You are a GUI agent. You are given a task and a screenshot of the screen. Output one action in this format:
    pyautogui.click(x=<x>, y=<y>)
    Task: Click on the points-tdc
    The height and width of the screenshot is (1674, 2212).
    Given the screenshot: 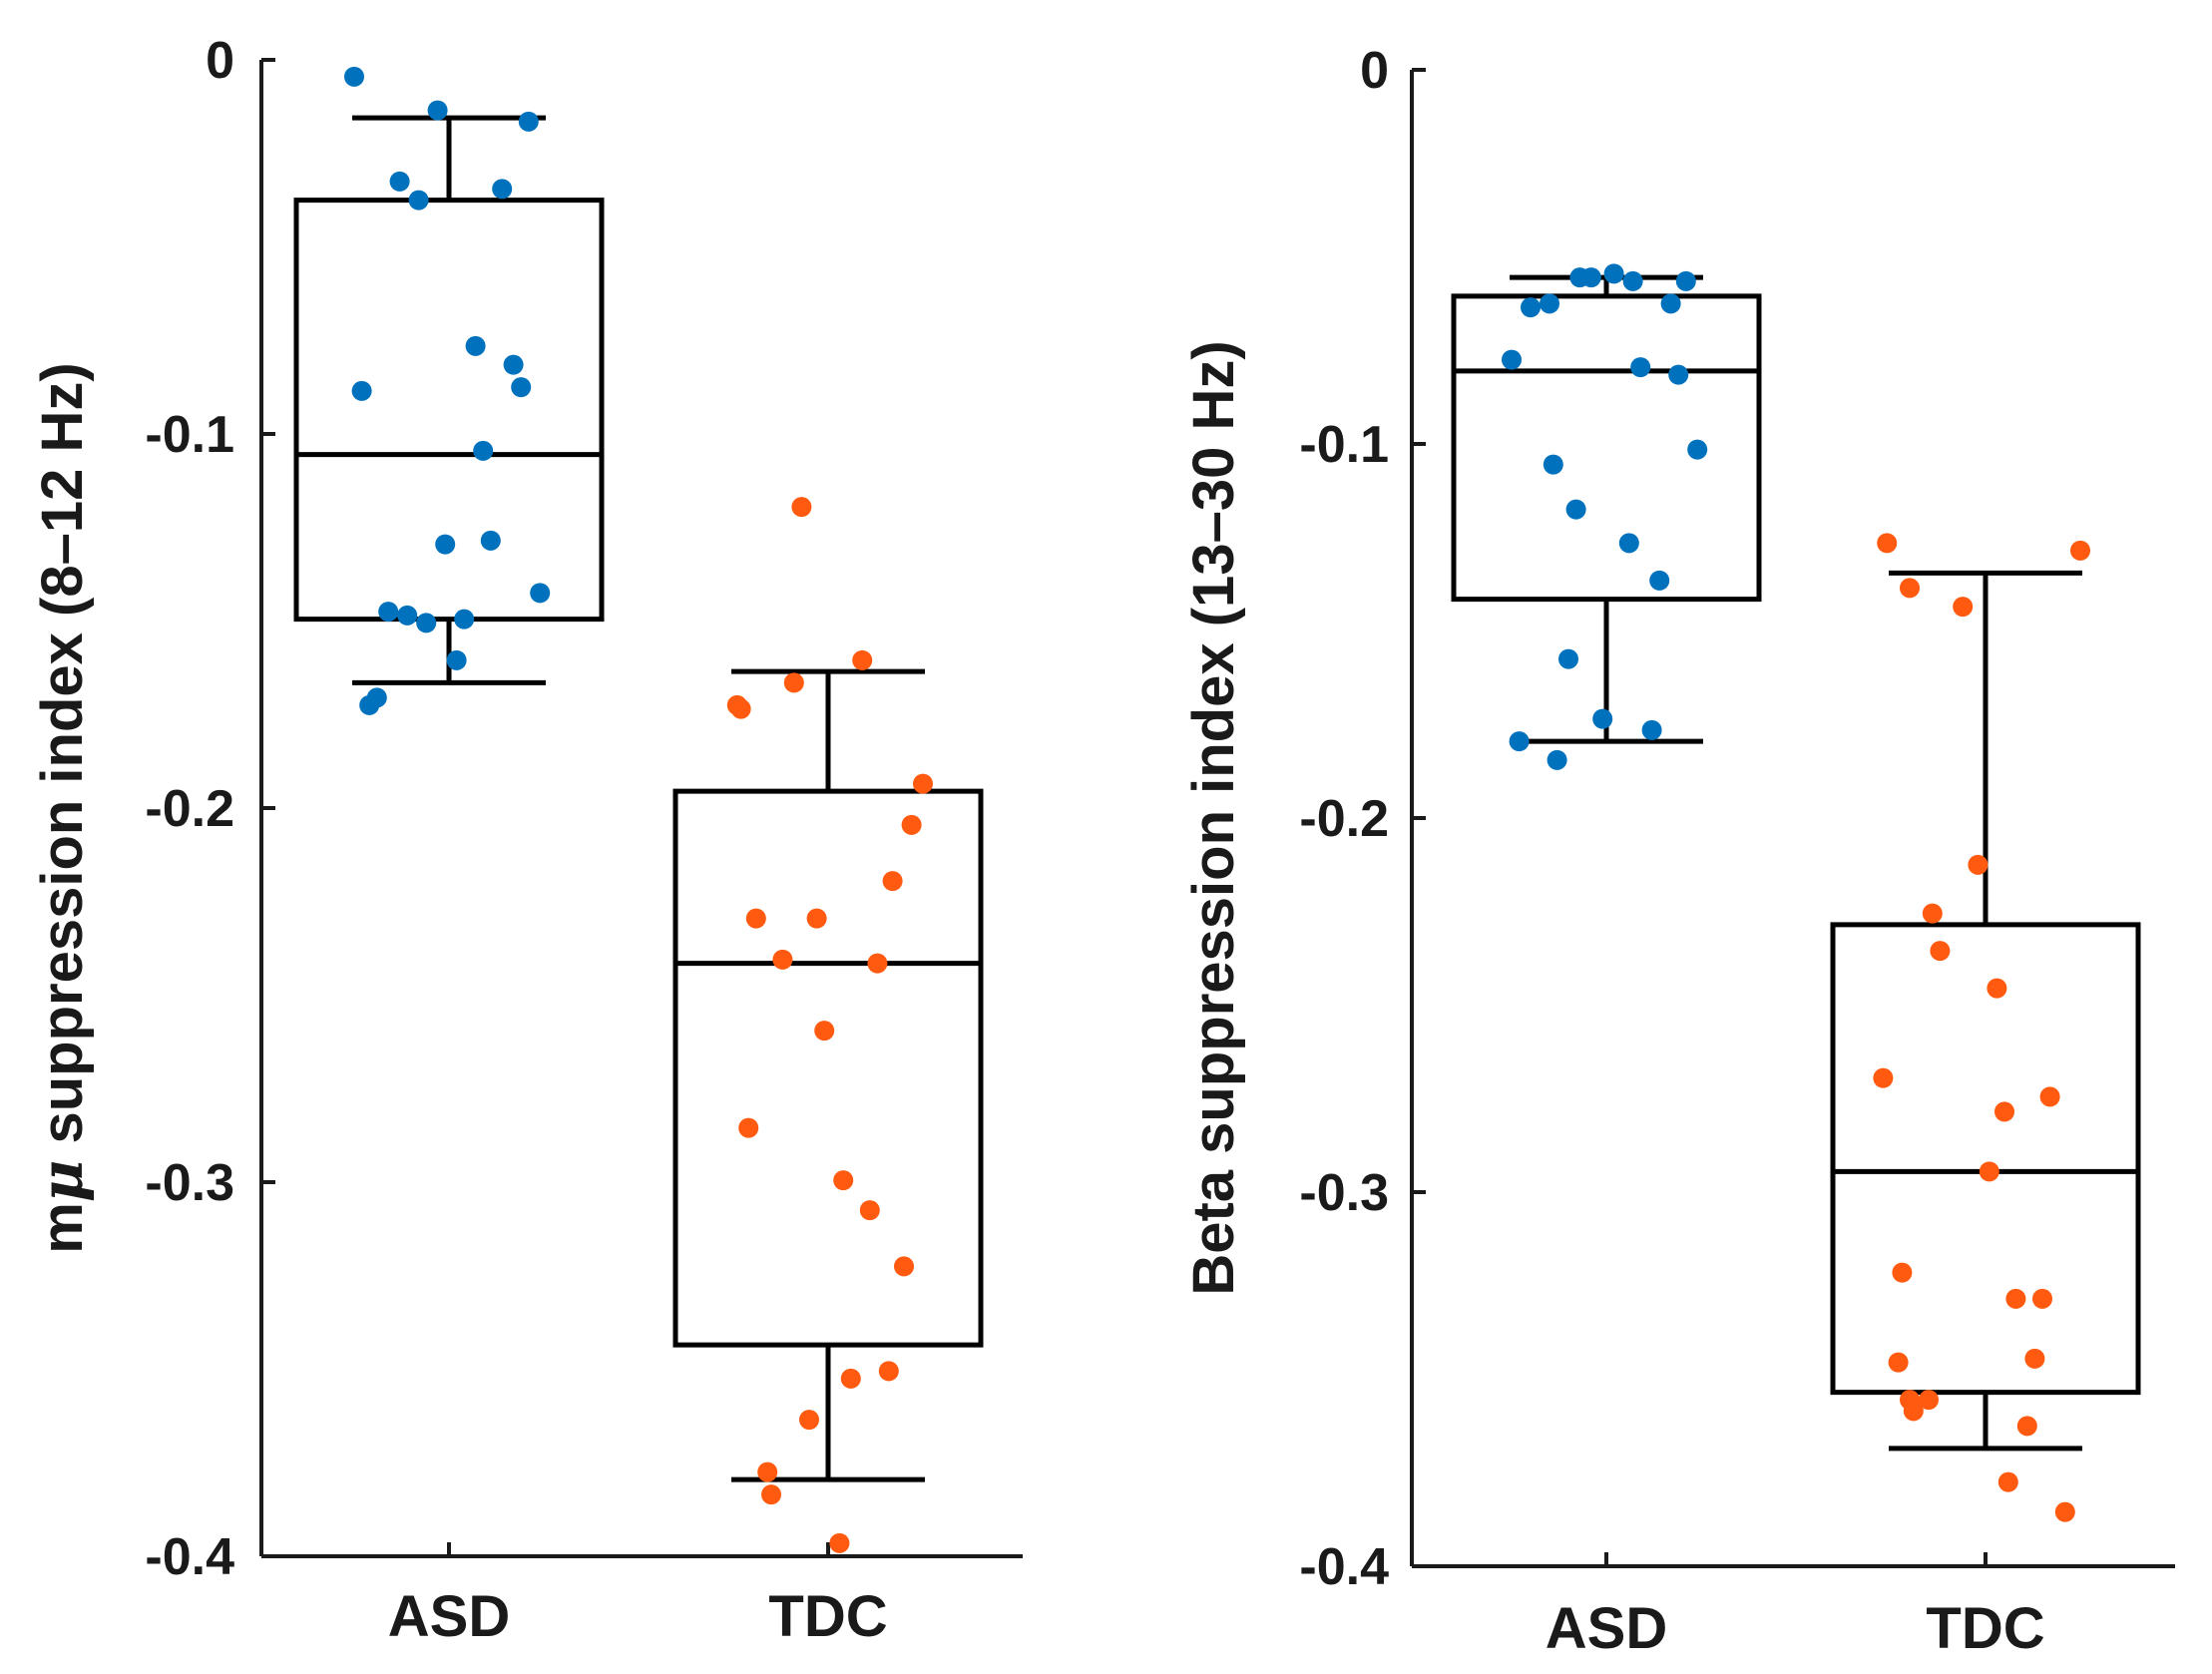 What is the action you would take?
    pyautogui.click(x=830, y=1025)
    